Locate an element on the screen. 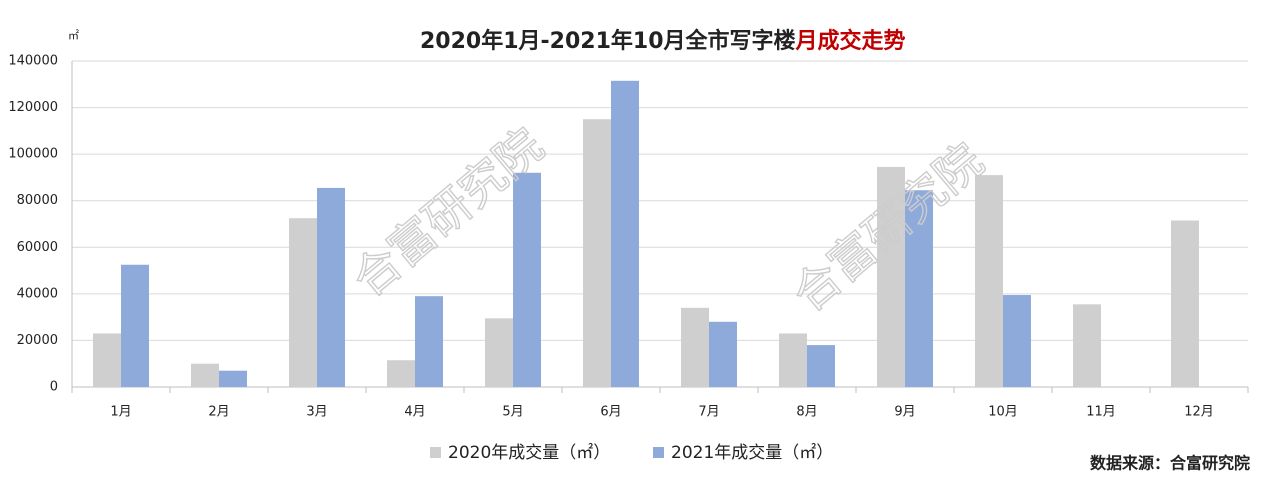 The width and height of the screenshot is (1269, 486). x-tick-label: 4月 is located at coordinates (414, 412).